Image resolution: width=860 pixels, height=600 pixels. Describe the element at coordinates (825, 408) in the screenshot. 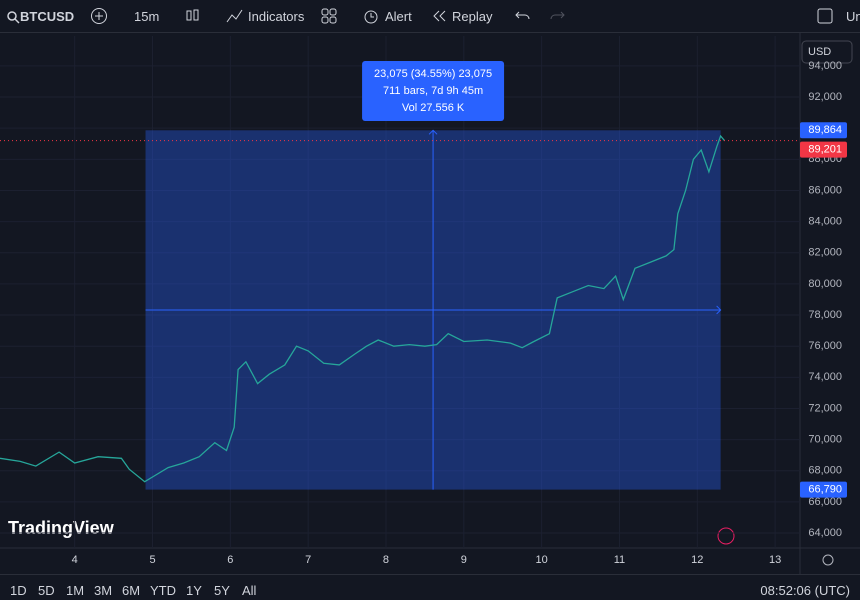

I see `y-tick-label: 72,000` at that location.